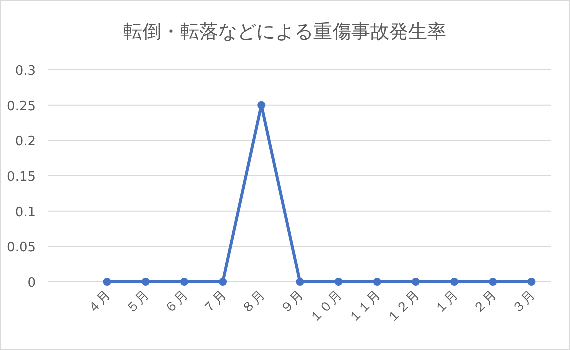 The width and height of the screenshot is (570, 350). Describe the element at coordinates (99, 303) in the screenshot. I see `x-tick-label: ４月` at that location.